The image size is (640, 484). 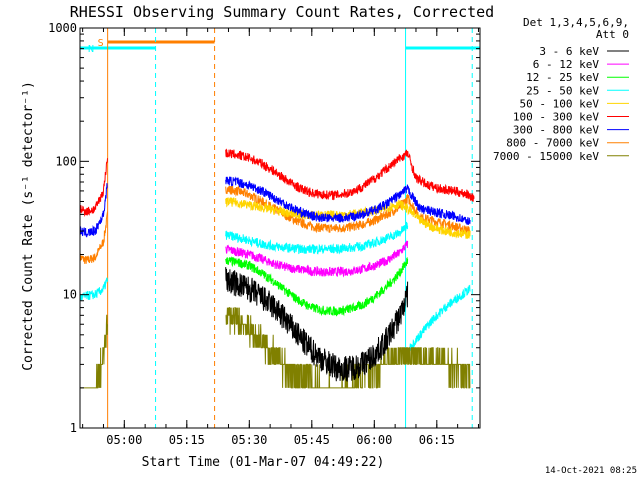 I want to click on x-axis-label: Start Time (01-Mar-07 04:49:22), so click(x=263, y=462).